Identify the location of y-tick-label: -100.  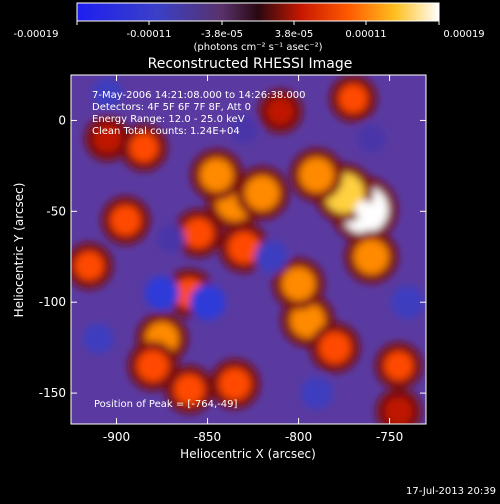
(52, 302).